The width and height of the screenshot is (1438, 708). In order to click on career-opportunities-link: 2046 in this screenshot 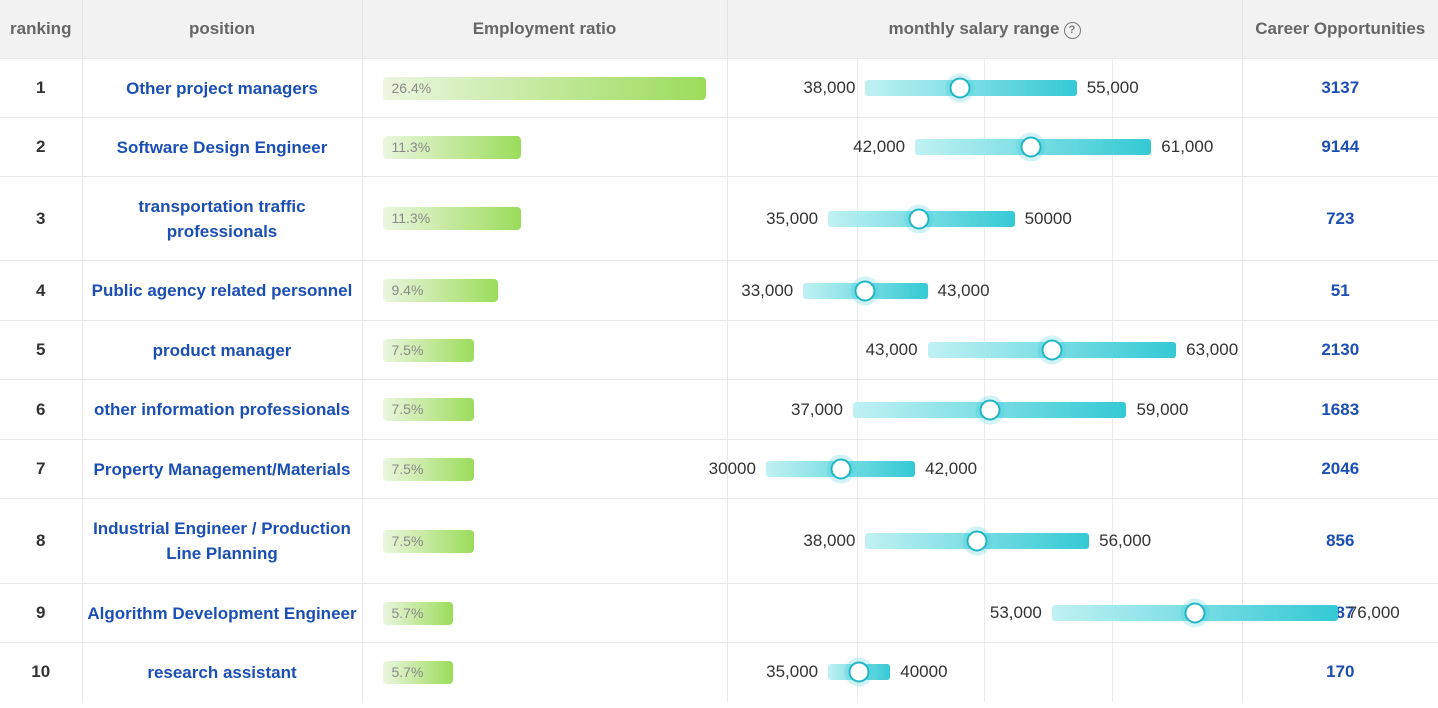, I will do `click(1340, 469)`.